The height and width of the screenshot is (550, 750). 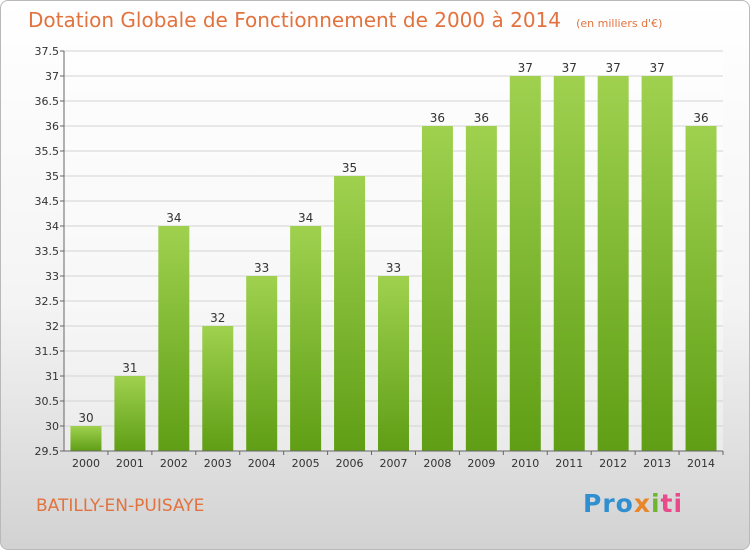 What do you see at coordinates (47, 201) in the screenshot?
I see `y-tick-label: 34.5` at bounding box center [47, 201].